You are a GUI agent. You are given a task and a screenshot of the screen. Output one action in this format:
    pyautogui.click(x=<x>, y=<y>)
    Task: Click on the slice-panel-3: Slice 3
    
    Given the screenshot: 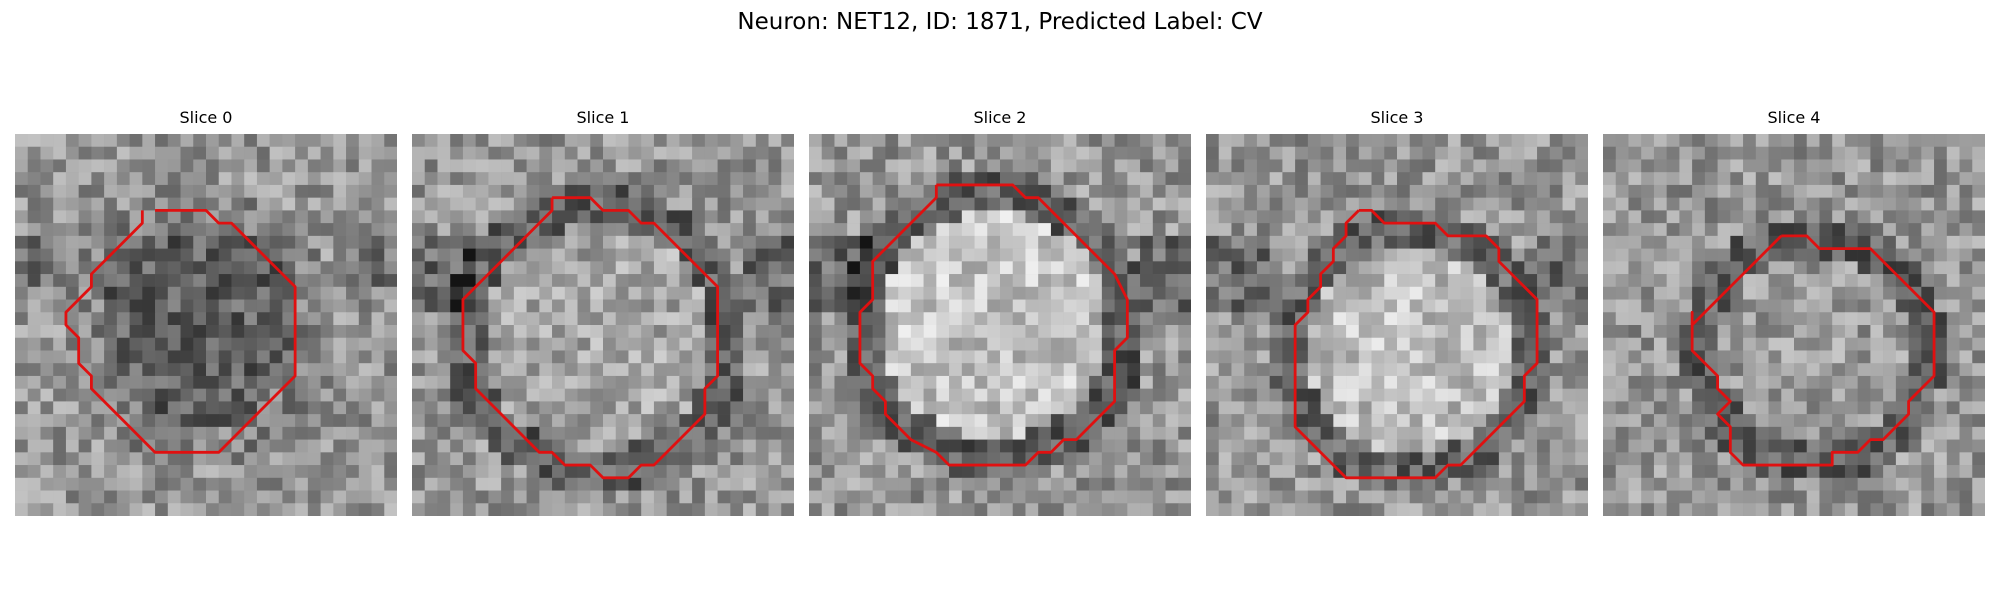 What is the action you would take?
    pyautogui.click(x=1397, y=312)
    